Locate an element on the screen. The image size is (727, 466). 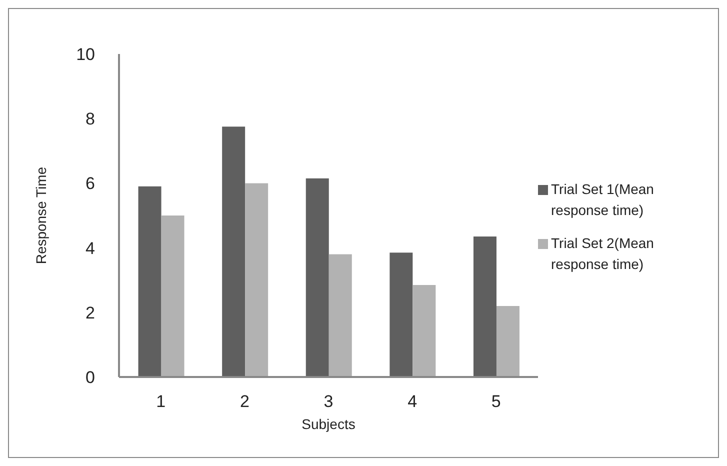
x-axis-title: Subjects is located at coordinates (329, 424).